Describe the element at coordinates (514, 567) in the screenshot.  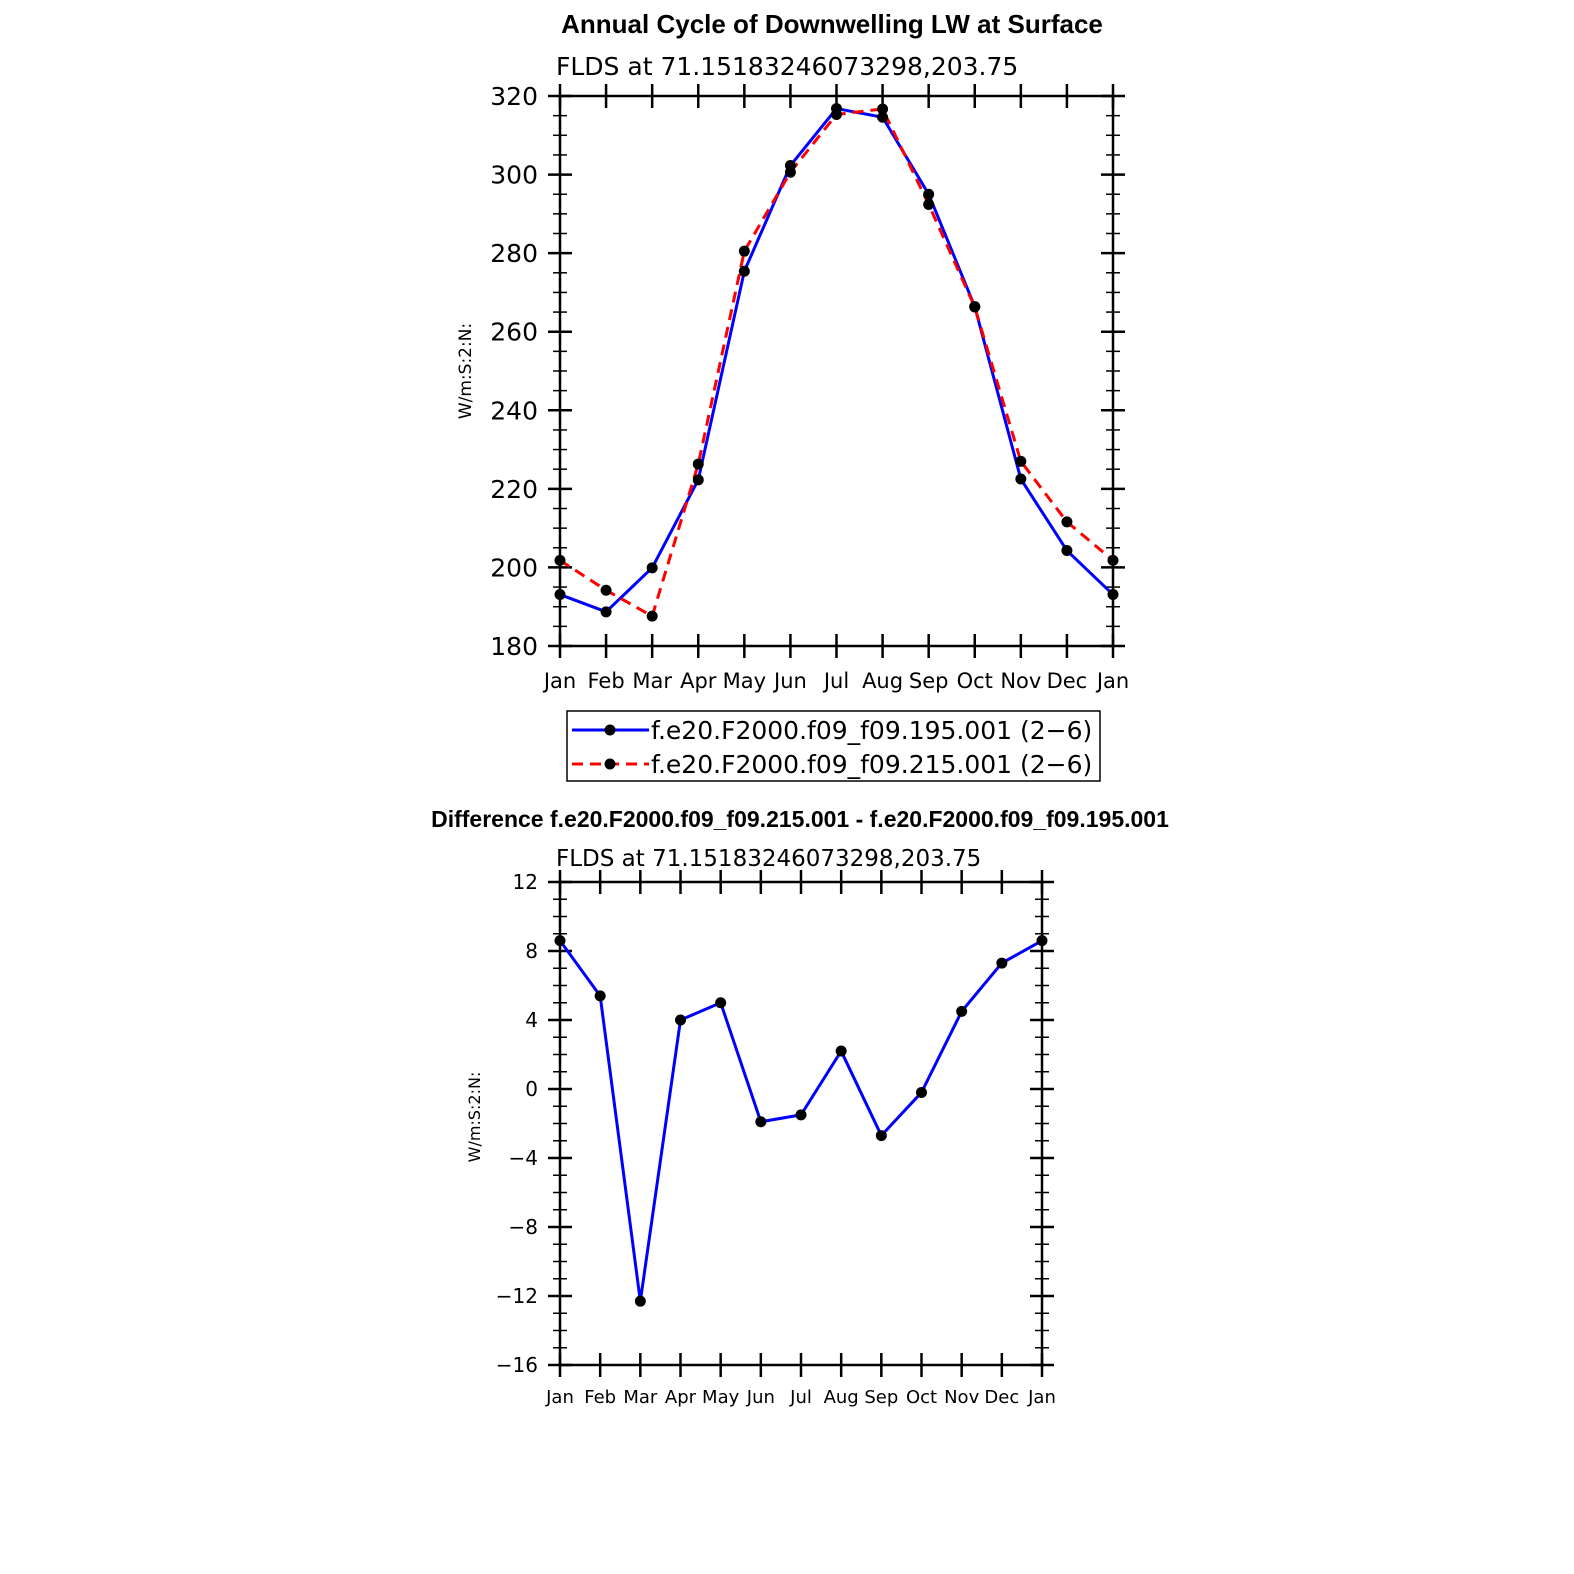
I see `y-tick-label: 200` at that location.